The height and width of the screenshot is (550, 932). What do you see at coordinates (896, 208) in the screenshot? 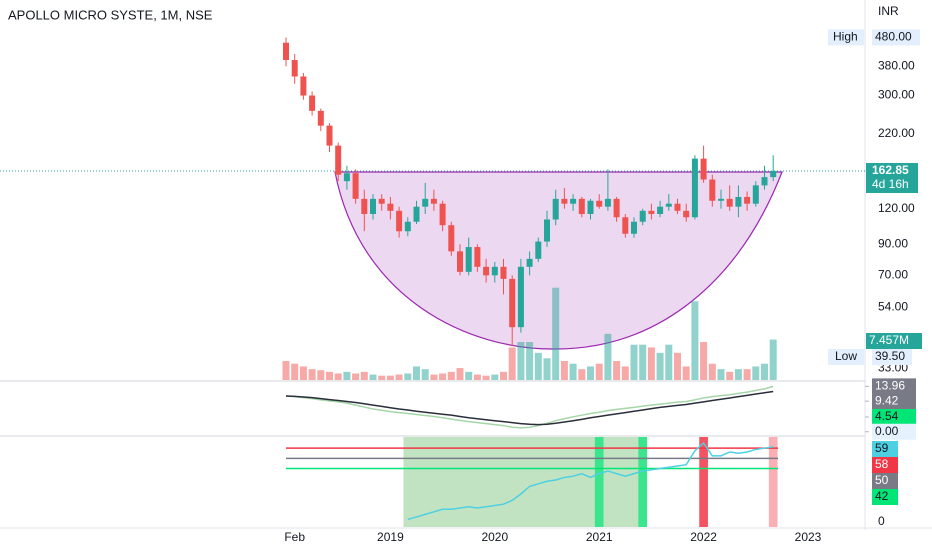
I see `y-tick-label: 120.00` at bounding box center [896, 208].